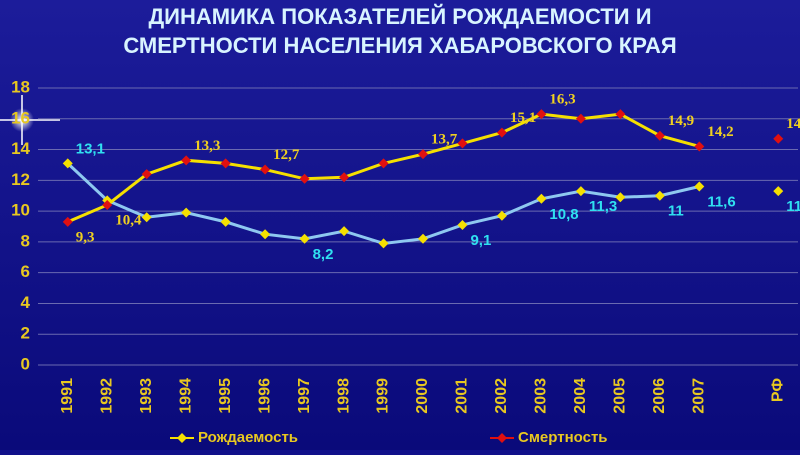 This screenshot has width=800, height=455. What do you see at coordinates (25, 363) in the screenshot?
I see `y-tick-label: 0` at bounding box center [25, 363].